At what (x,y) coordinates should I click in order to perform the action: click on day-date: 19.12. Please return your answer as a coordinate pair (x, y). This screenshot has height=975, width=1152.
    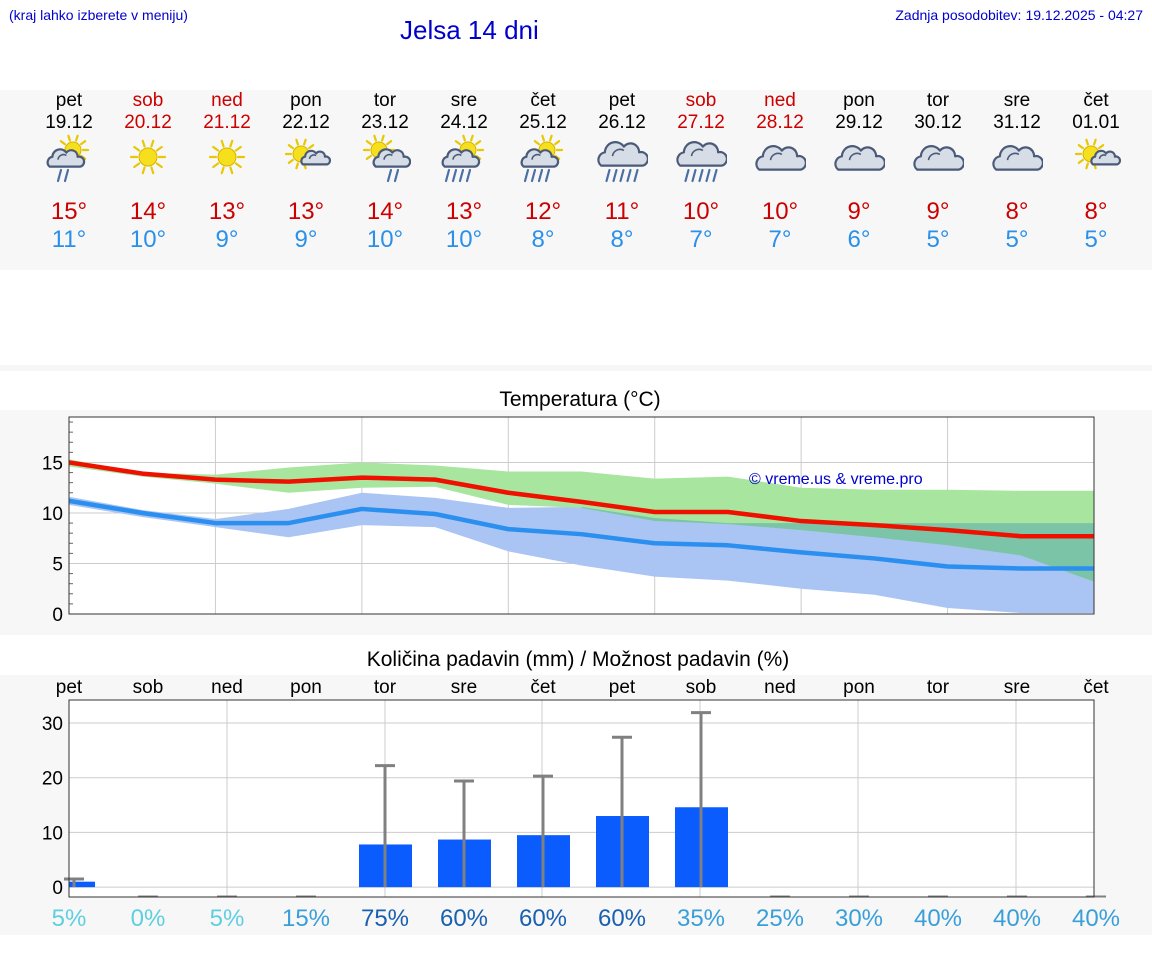
    Looking at the image, I should click on (69, 122).